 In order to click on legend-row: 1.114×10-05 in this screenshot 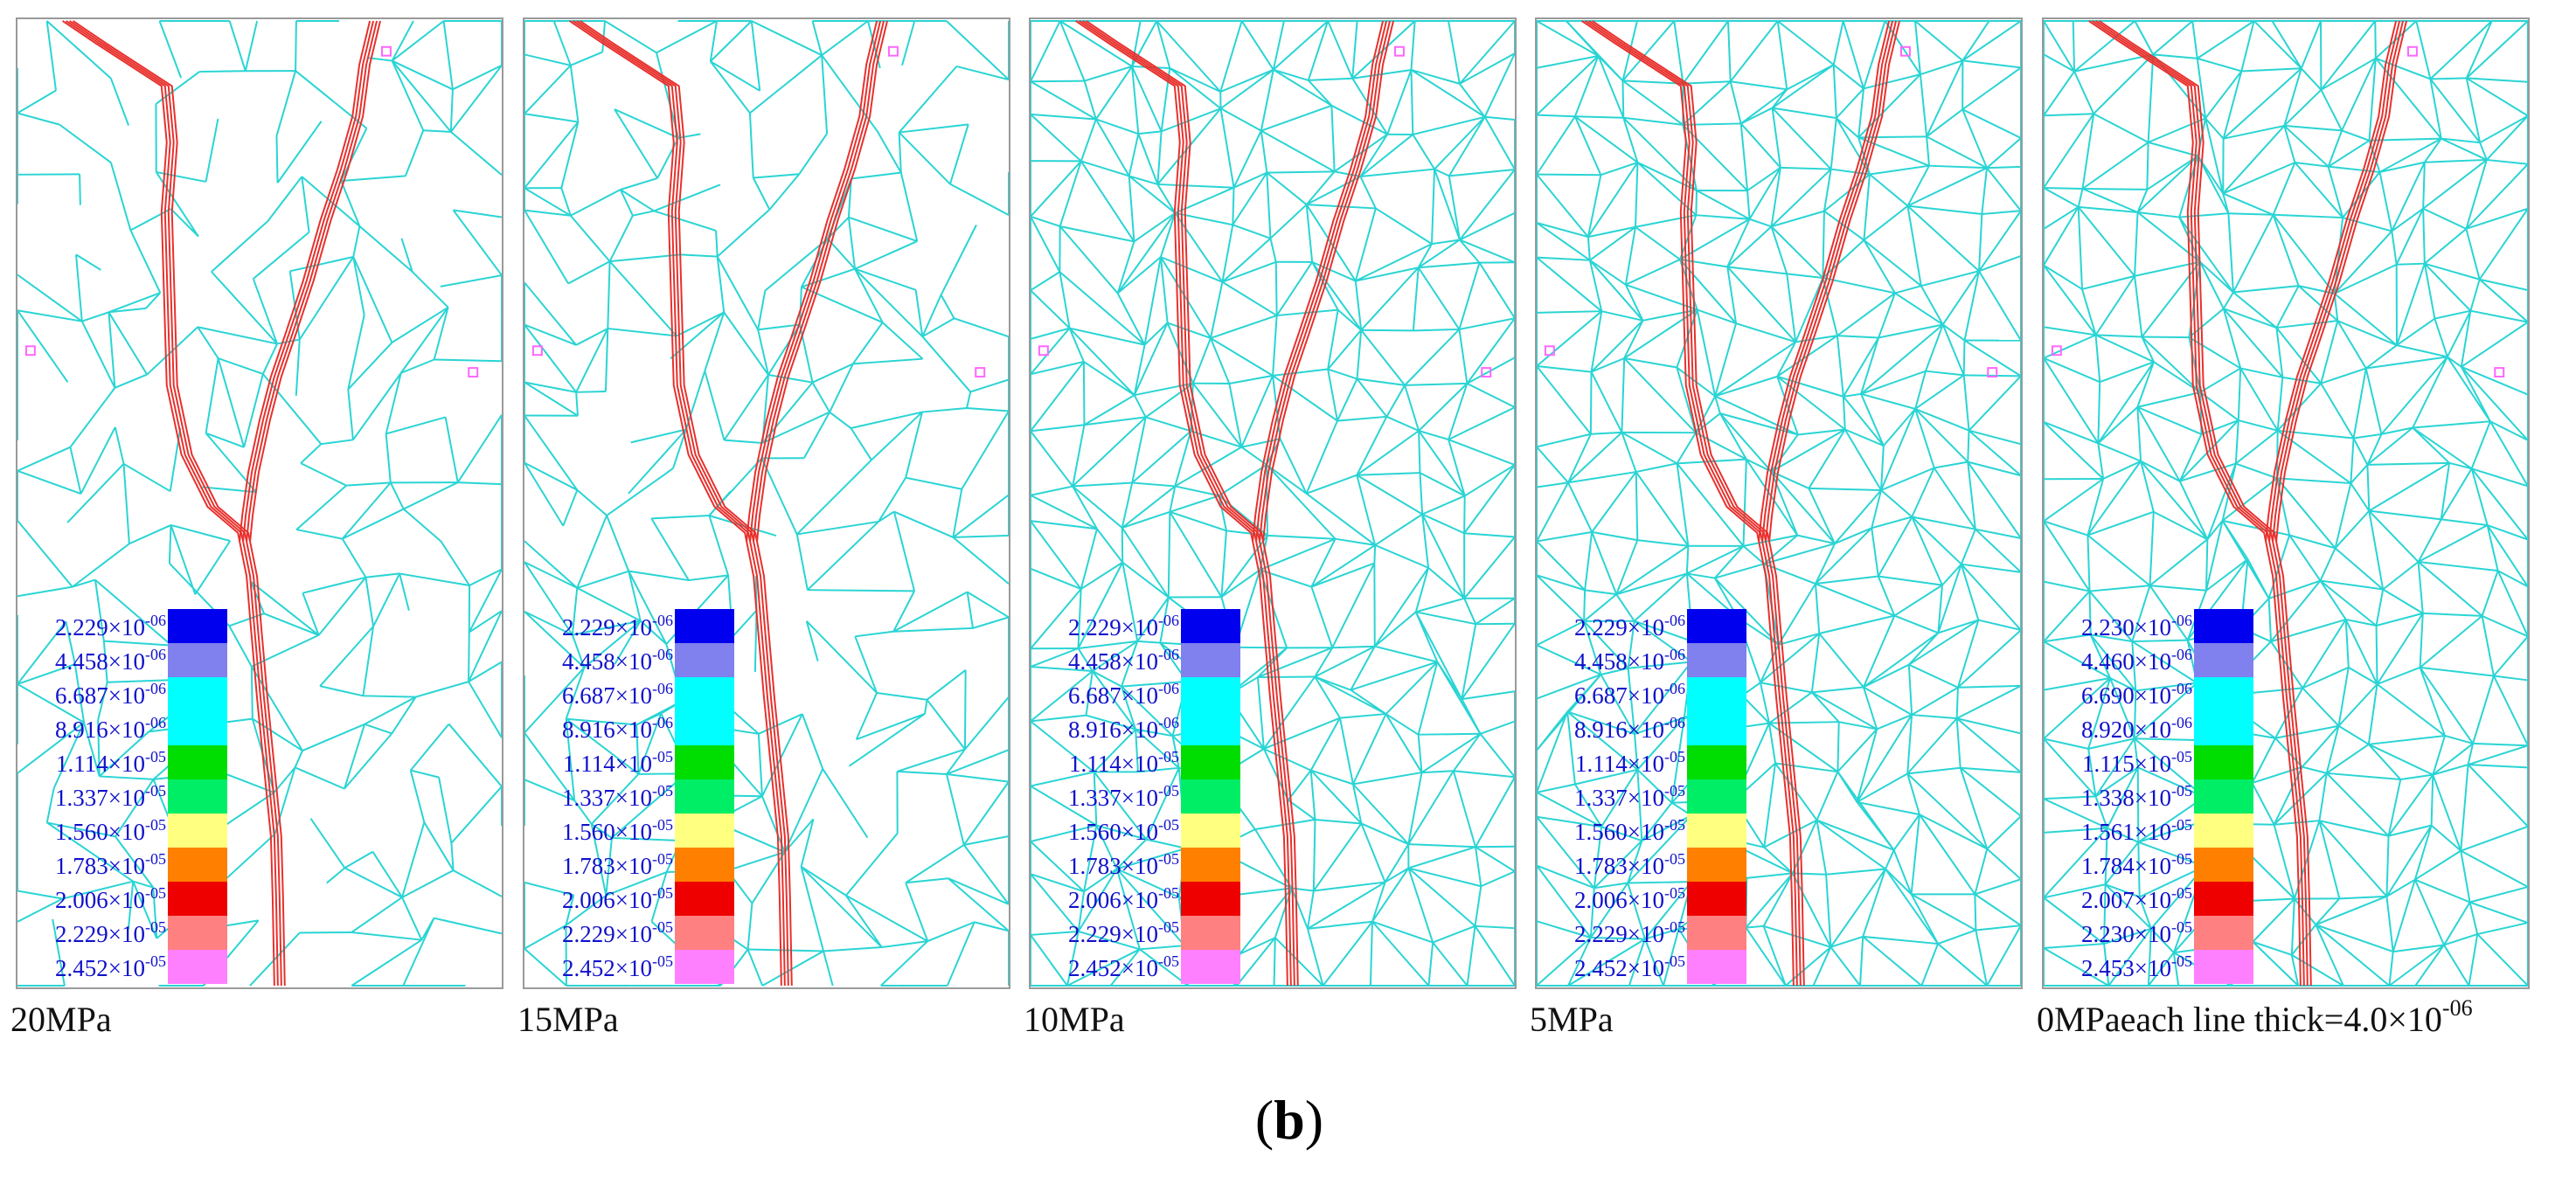, I will do `click(126, 762)`.